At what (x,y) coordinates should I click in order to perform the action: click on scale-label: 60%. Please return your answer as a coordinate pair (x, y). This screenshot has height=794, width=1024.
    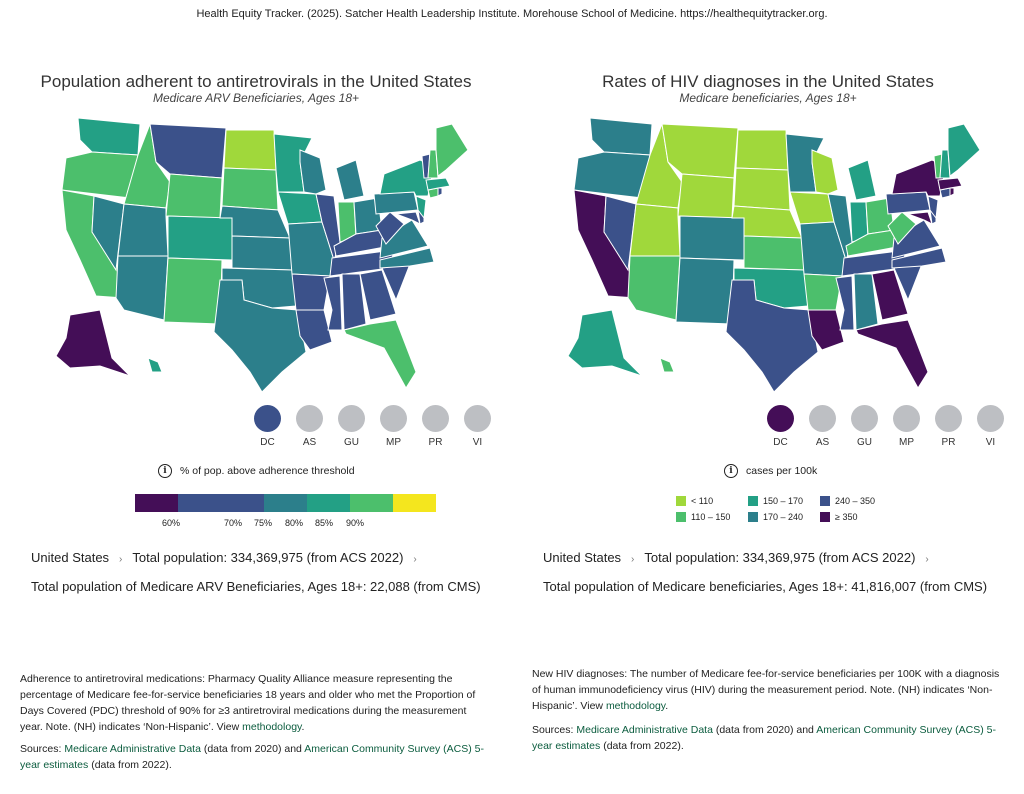
    Looking at the image, I should click on (171, 523).